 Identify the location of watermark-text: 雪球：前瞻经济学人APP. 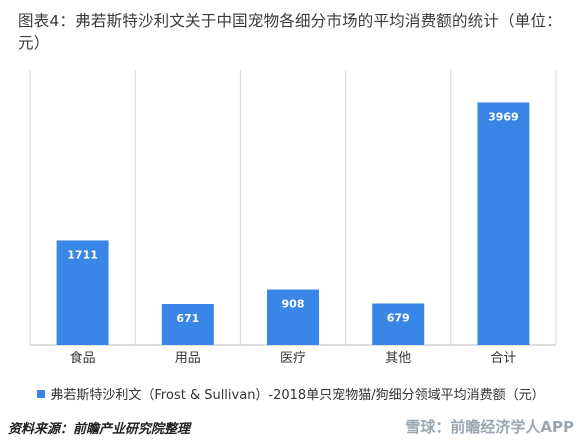
(489, 427).